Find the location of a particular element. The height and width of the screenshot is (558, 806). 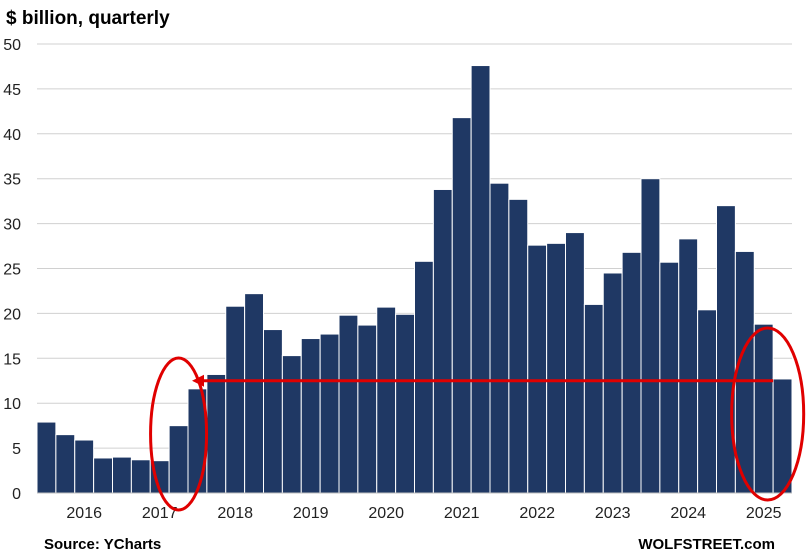

brand-label: WOLFSTREET.com is located at coordinates (706, 544).